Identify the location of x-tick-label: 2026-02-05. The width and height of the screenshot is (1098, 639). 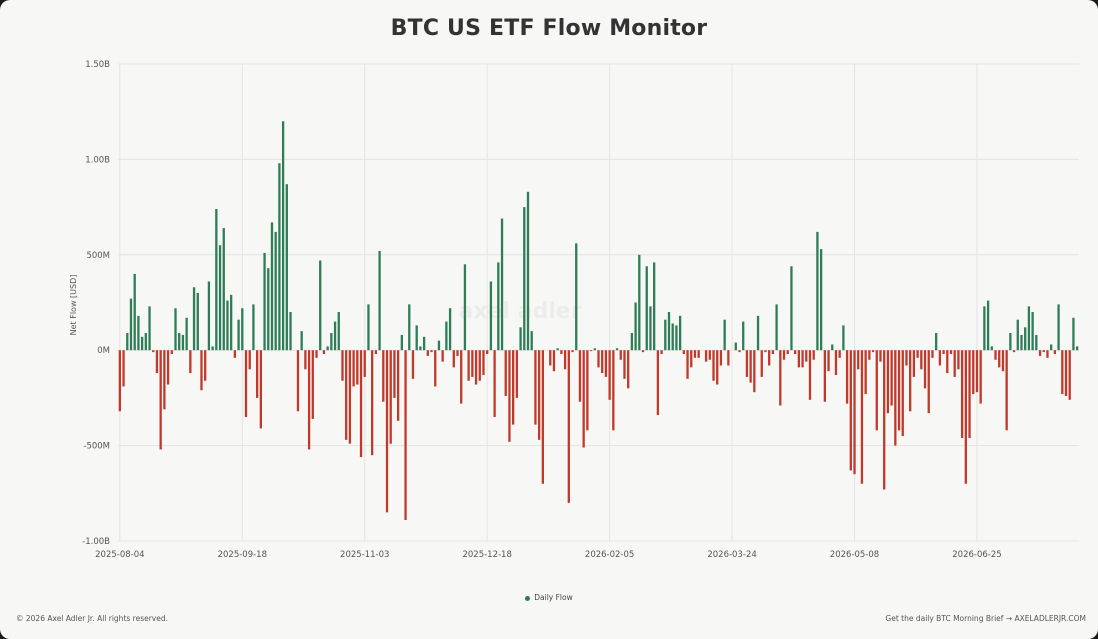
(609, 555).